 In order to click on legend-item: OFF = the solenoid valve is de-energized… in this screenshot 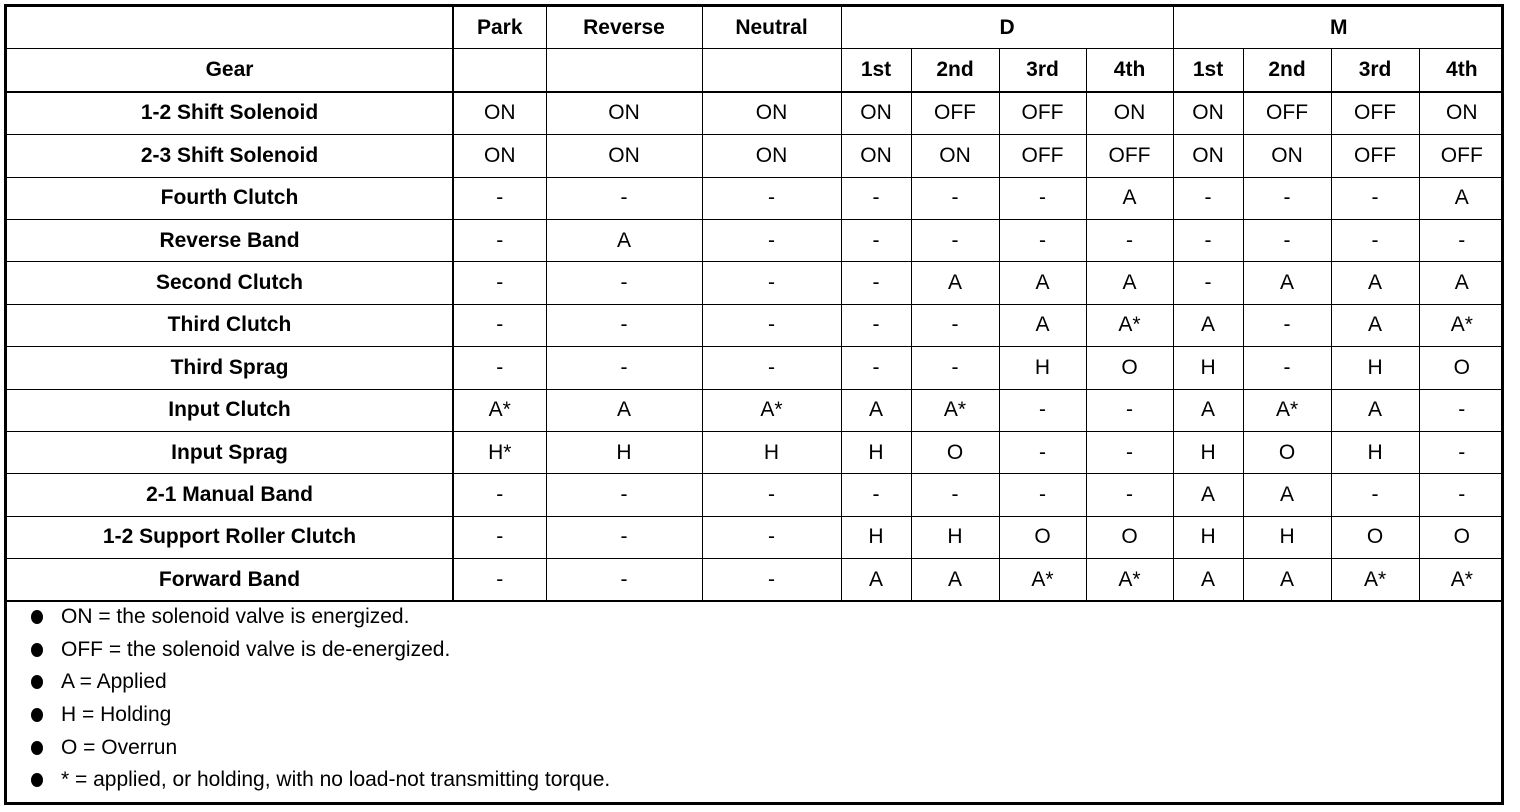, I will do `click(754, 650)`.